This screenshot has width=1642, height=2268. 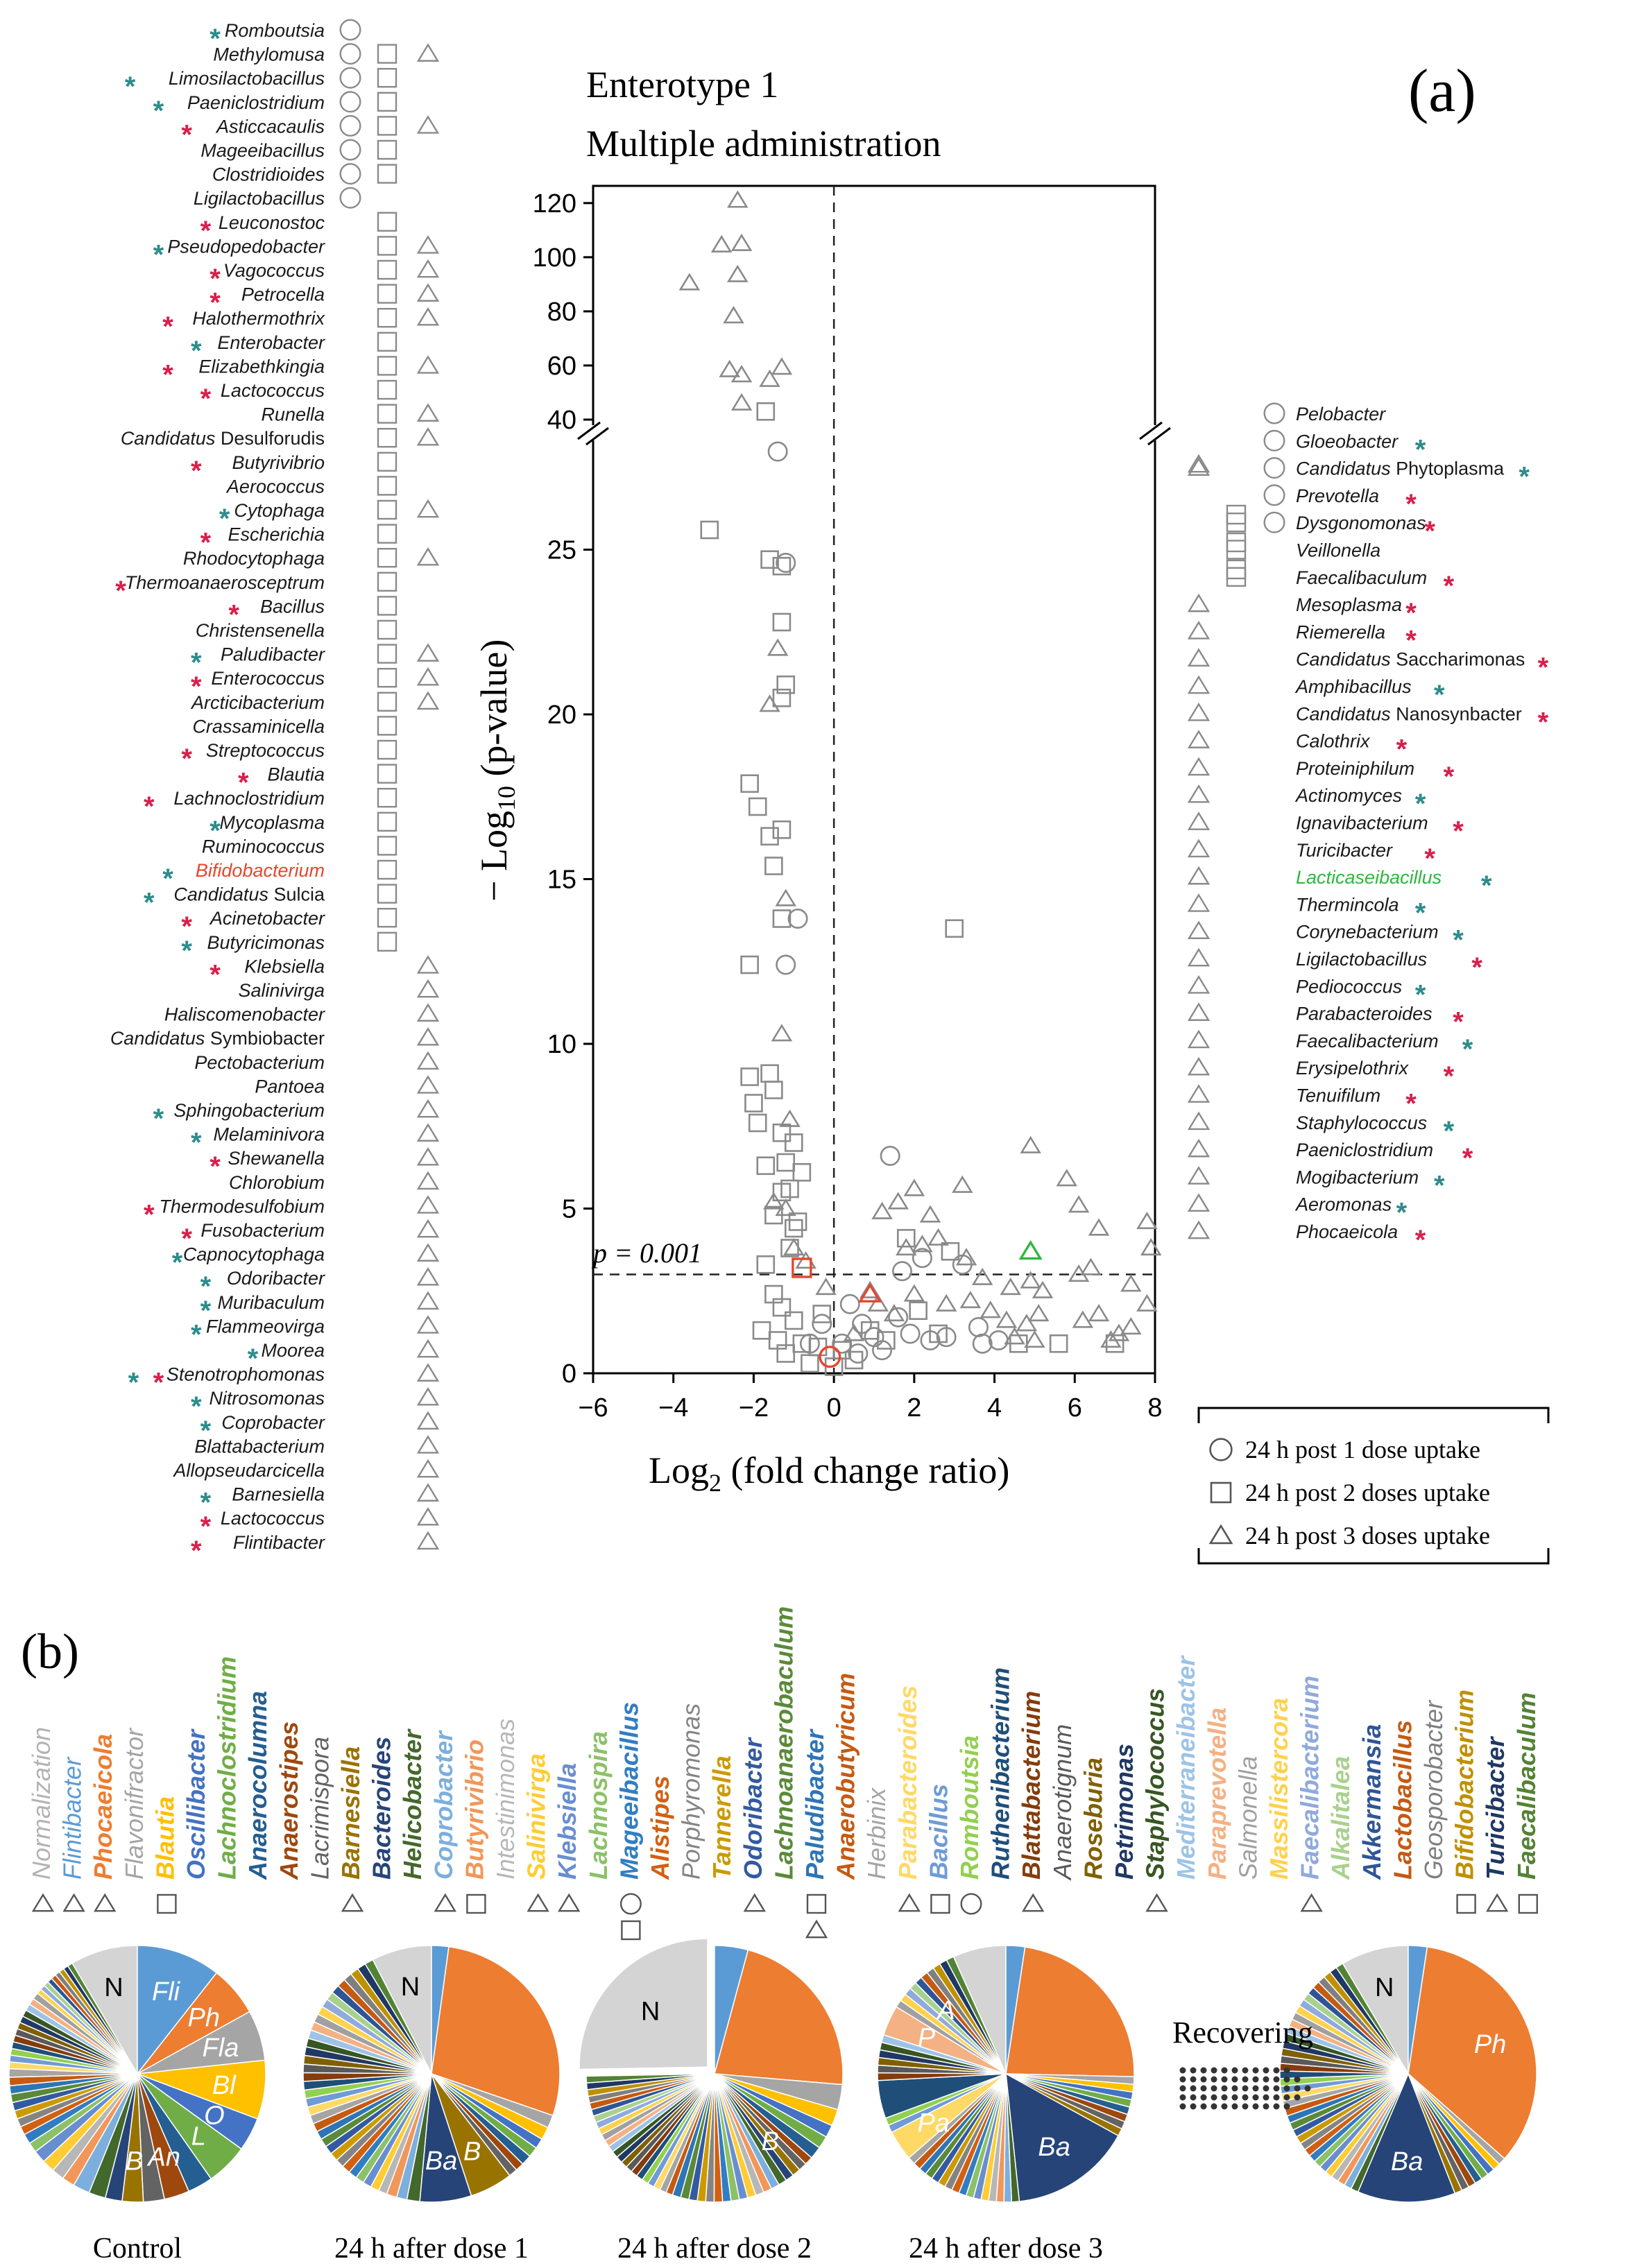 I want to click on genus-label: Bacillus, so click(x=292, y=606).